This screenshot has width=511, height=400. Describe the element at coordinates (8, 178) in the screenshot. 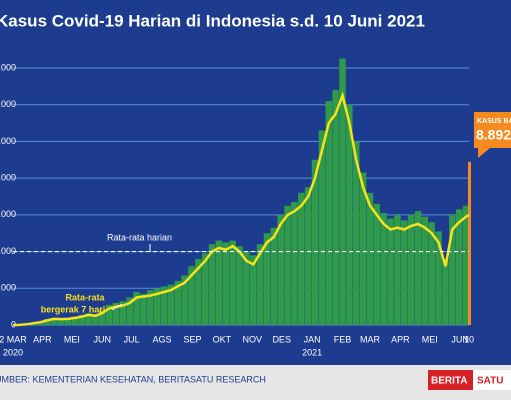

I see `y-tick-label: 8.000` at that location.